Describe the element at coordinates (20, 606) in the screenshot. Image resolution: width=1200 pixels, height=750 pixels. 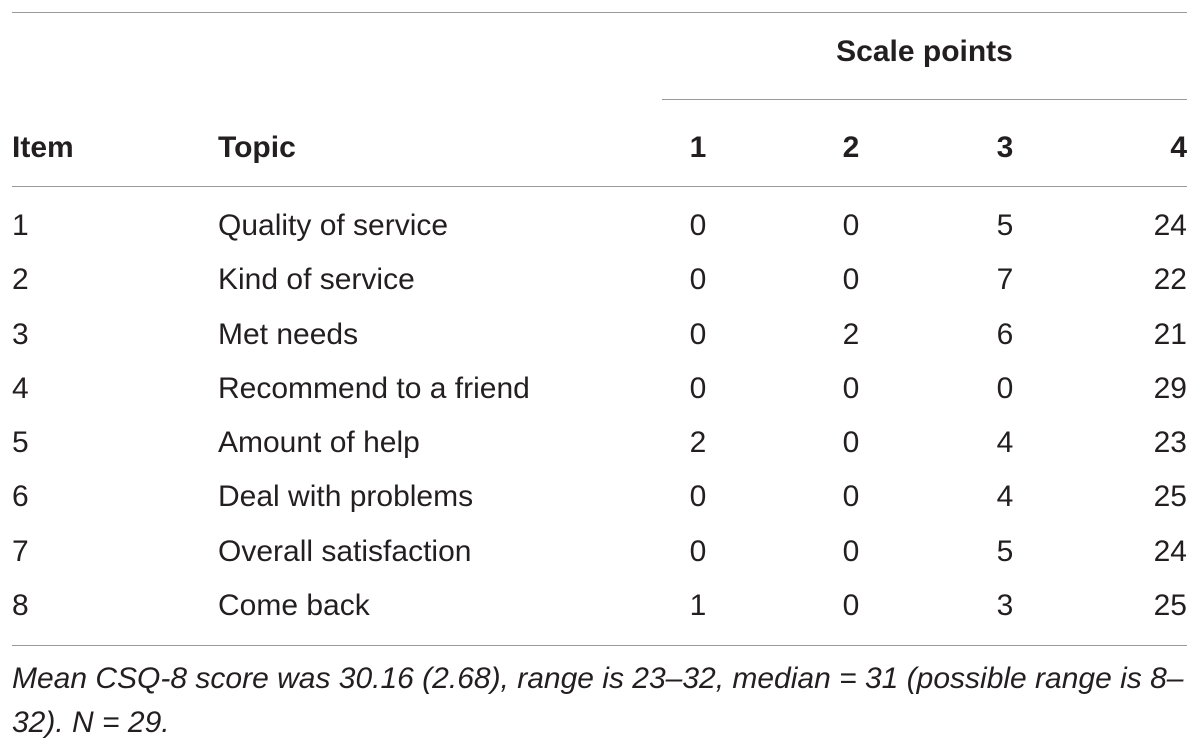
I see `cell-item: 8` at that location.